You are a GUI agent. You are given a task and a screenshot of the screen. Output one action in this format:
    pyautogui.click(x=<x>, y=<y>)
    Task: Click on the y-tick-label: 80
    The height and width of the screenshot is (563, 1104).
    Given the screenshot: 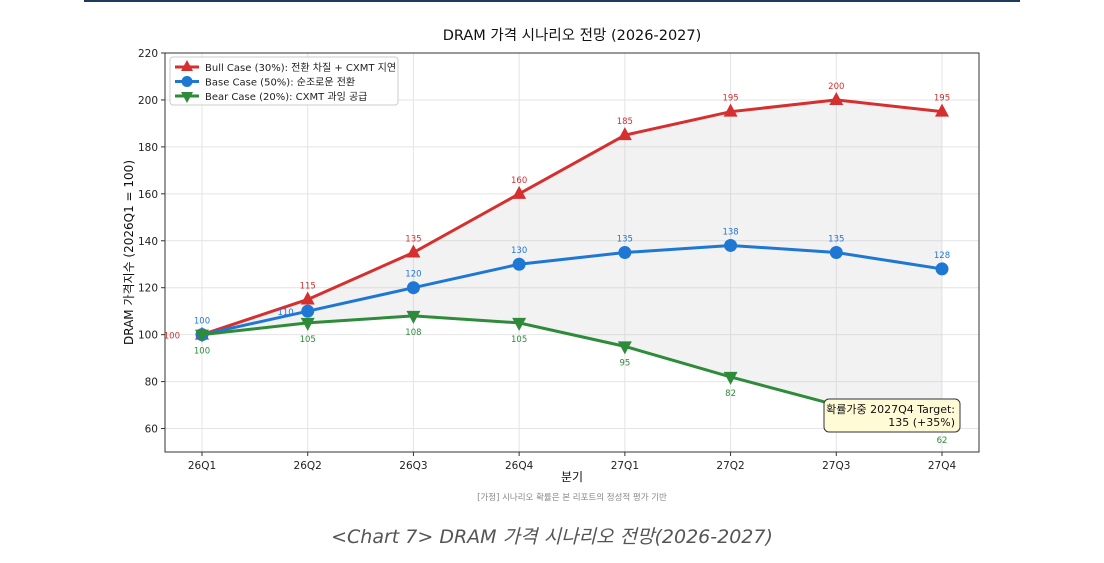 What is the action you would take?
    pyautogui.click(x=151, y=383)
    